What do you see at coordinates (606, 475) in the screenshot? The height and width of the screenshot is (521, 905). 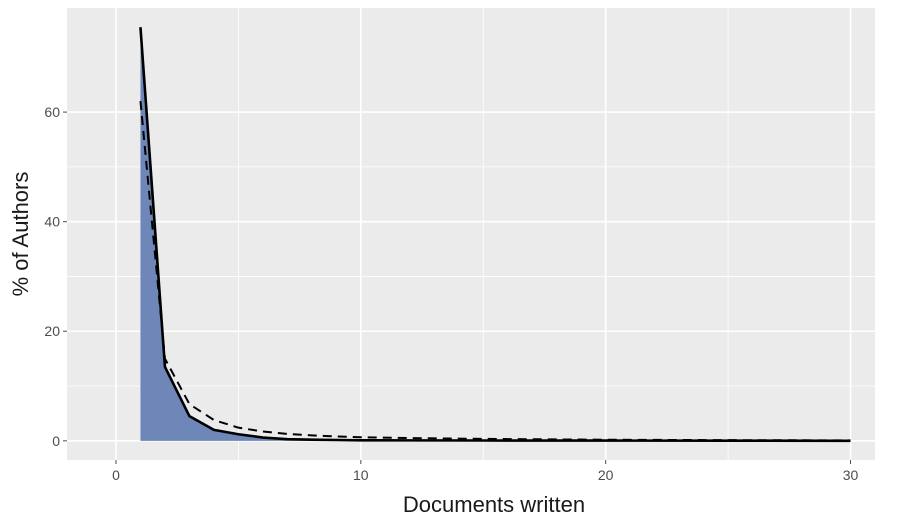 I see `x-tick-label: 20` at bounding box center [606, 475].